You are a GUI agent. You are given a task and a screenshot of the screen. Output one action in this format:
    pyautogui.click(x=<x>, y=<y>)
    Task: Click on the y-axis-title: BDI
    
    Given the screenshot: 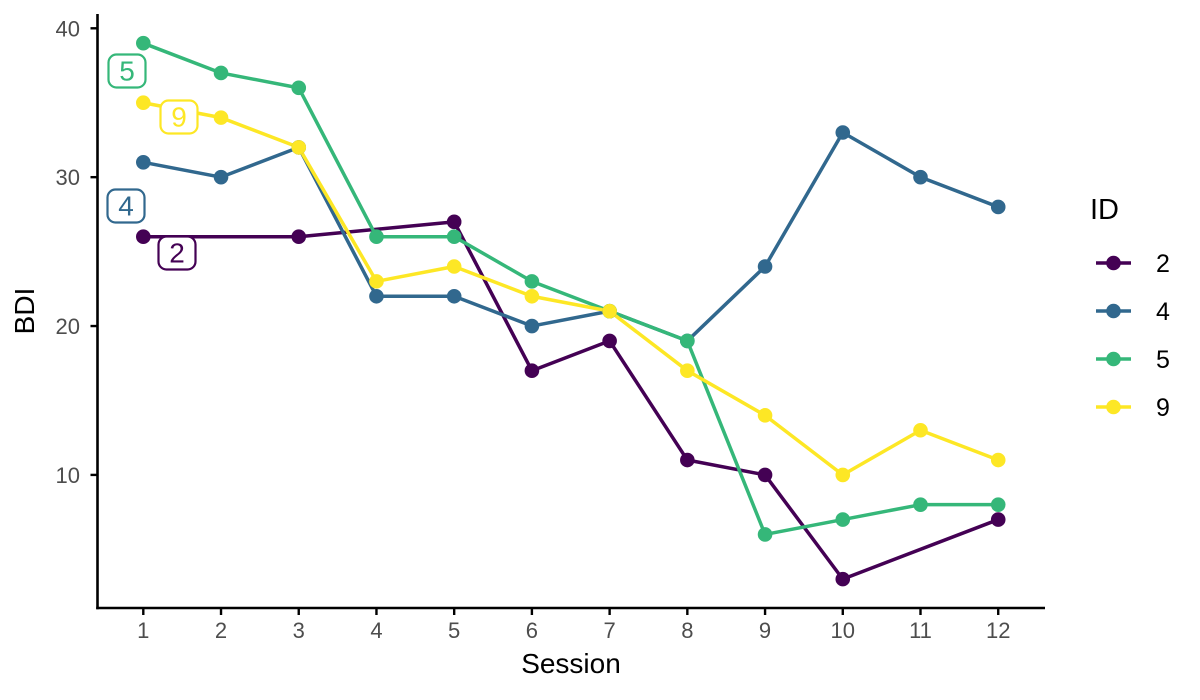 What is the action you would take?
    pyautogui.click(x=24, y=311)
    